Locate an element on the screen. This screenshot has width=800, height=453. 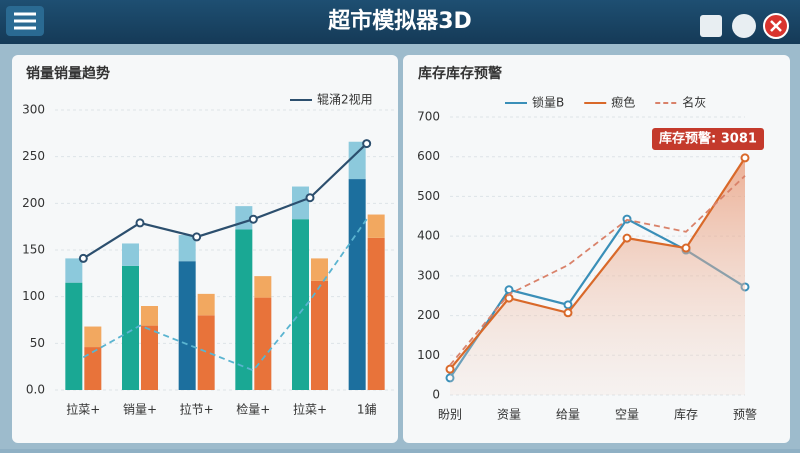
y-tick-label: 50 is located at coordinates (37, 343).